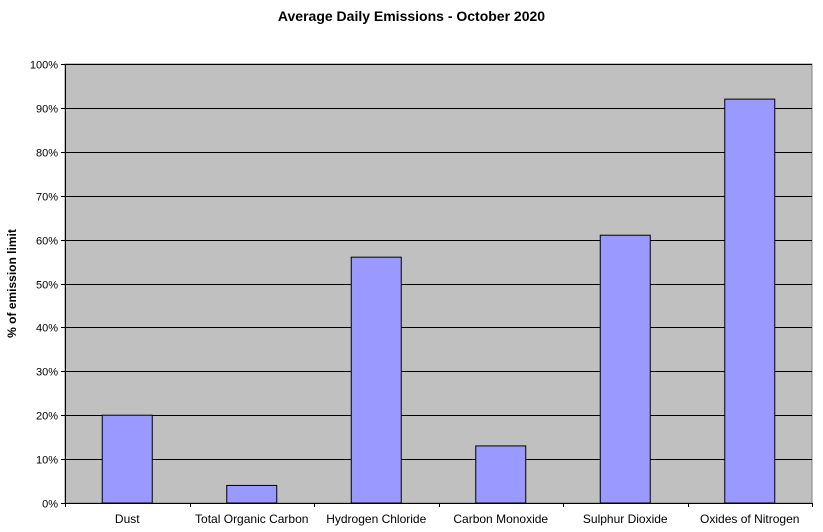 Image resolution: width=823 pixels, height=532 pixels. Describe the element at coordinates (47, 242) in the screenshot. I see `y-tick-label: 60%` at that location.